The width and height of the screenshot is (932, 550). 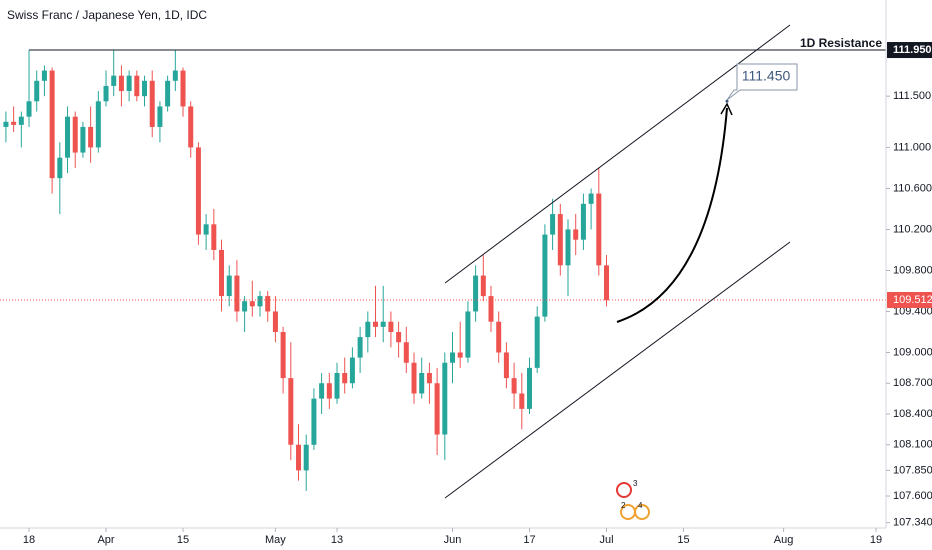 What do you see at coordinates (275, 540) in the screenshot?
I see `x-tick-label: May` at bounding box center [275, 540].